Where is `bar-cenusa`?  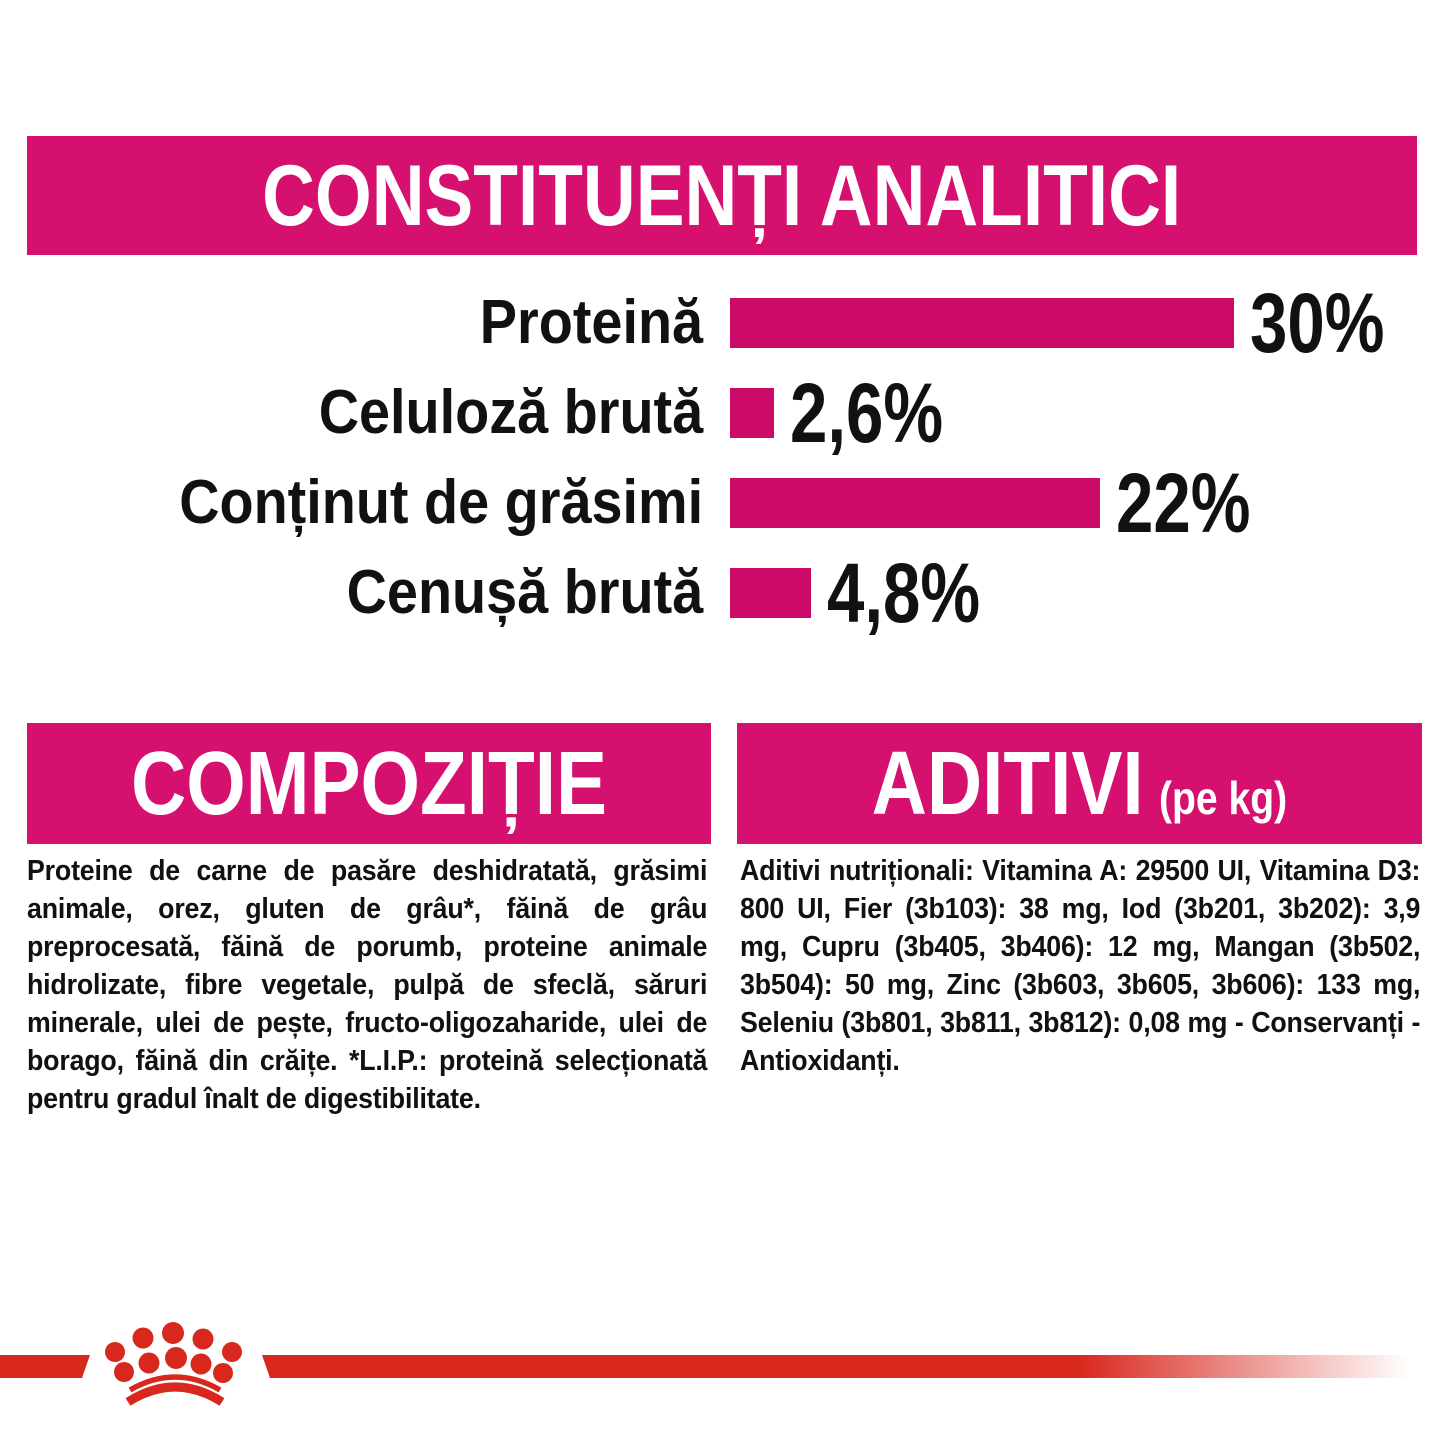 bar-cenusa is located at coordinates (770, 593).